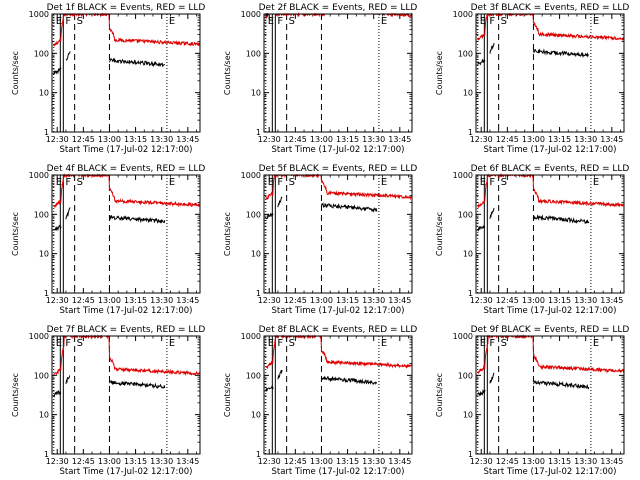 This screenshot has width=640, height=480. I want to click on lld-series-line, so click(551, 354).